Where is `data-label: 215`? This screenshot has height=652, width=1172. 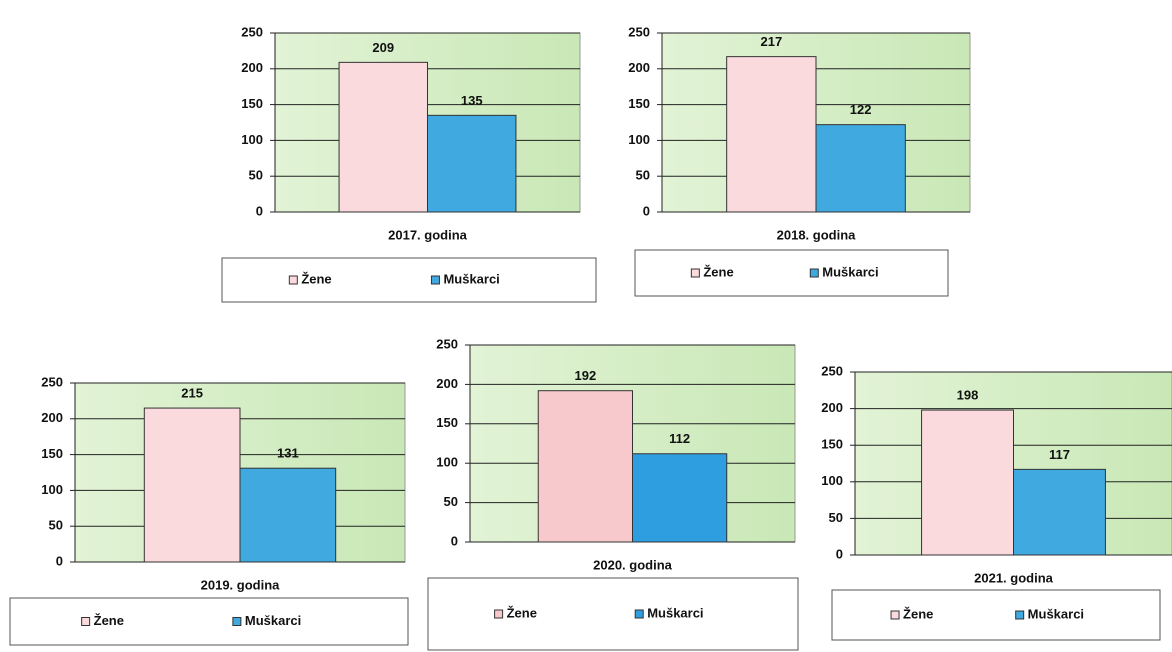
data-label: 215 is located at coordinates (192, 392).